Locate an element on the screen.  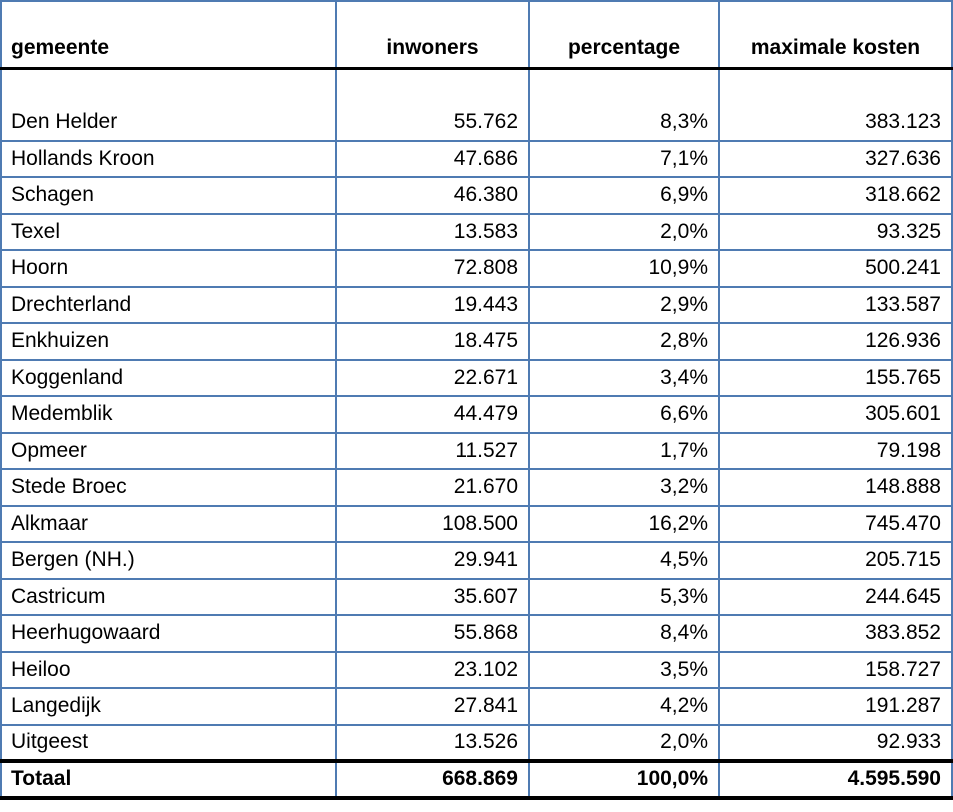
table-row: Stede Broec 21.670 3,2% 148.888 is located at coordinates (477, 488).